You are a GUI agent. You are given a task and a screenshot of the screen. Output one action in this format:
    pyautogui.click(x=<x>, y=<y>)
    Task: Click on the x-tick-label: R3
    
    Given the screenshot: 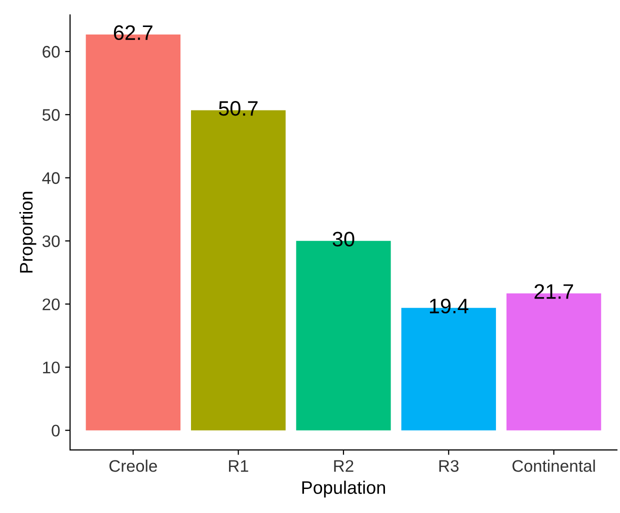 What is the action you would take?
    pyautogui.click(x=449, y=466)
    